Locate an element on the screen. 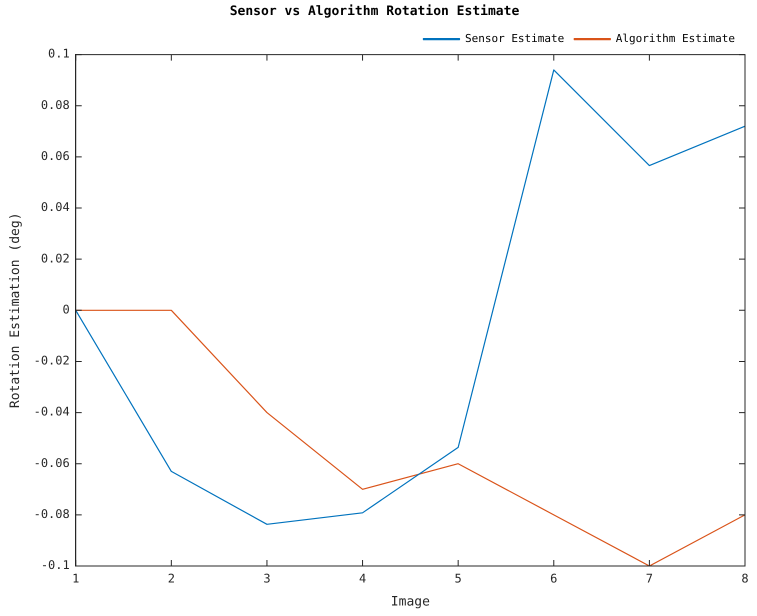 This screenshot has width=757, height=616. y-tick-label: -0.08 is located at coordinates (52, 513).